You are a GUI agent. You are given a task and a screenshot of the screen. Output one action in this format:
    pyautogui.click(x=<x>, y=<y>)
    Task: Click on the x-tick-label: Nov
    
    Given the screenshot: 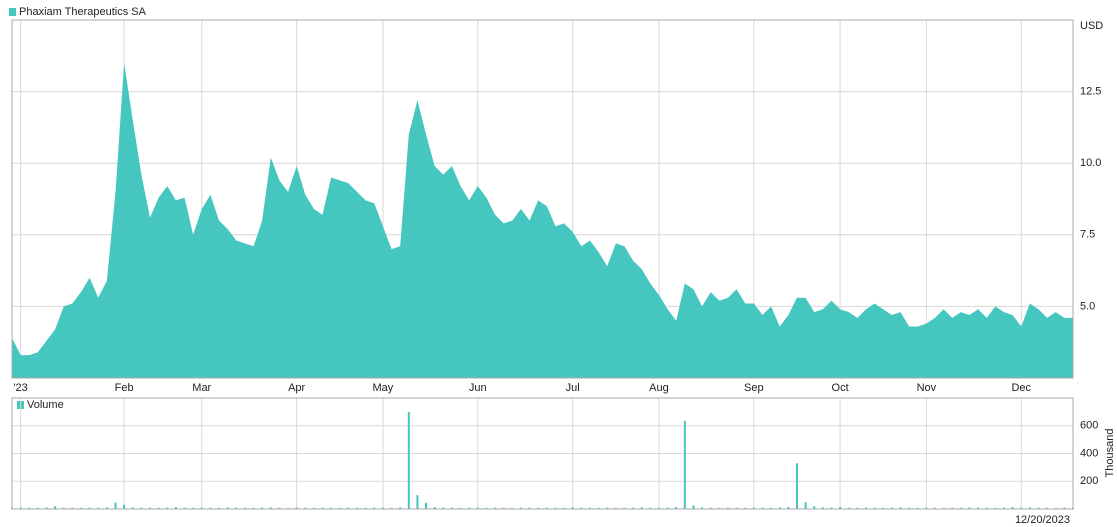 What is the action you would take?
    pyautogui.click(x=927, y=388)
    